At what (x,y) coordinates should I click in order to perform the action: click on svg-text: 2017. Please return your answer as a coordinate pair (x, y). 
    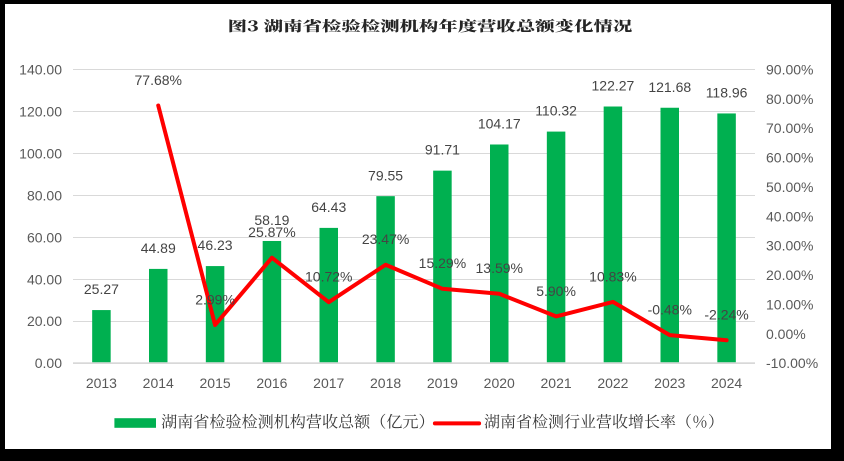
    Looking at the image, I should click on (328, 383).